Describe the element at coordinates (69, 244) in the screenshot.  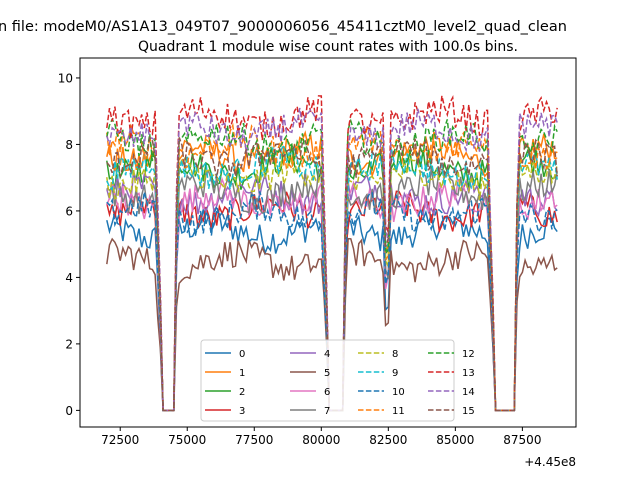
I see `y-axis: 0 2 4 6 8 10` at that location.